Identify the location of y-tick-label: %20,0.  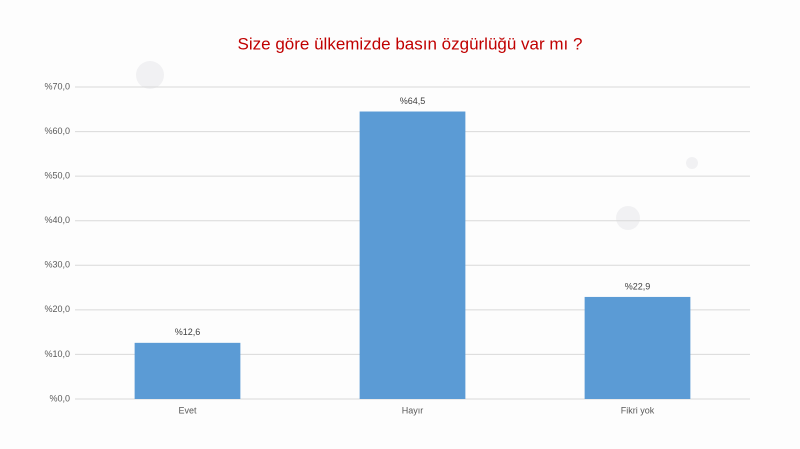
(57, 309).